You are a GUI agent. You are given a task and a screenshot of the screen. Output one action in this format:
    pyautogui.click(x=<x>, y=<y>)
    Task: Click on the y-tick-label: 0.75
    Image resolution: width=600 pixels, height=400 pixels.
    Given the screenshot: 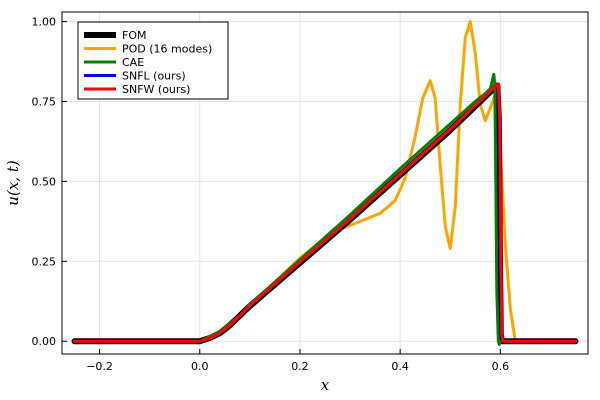 What is the action you would take?
    pyautogui.click(x=44, y=101)
    